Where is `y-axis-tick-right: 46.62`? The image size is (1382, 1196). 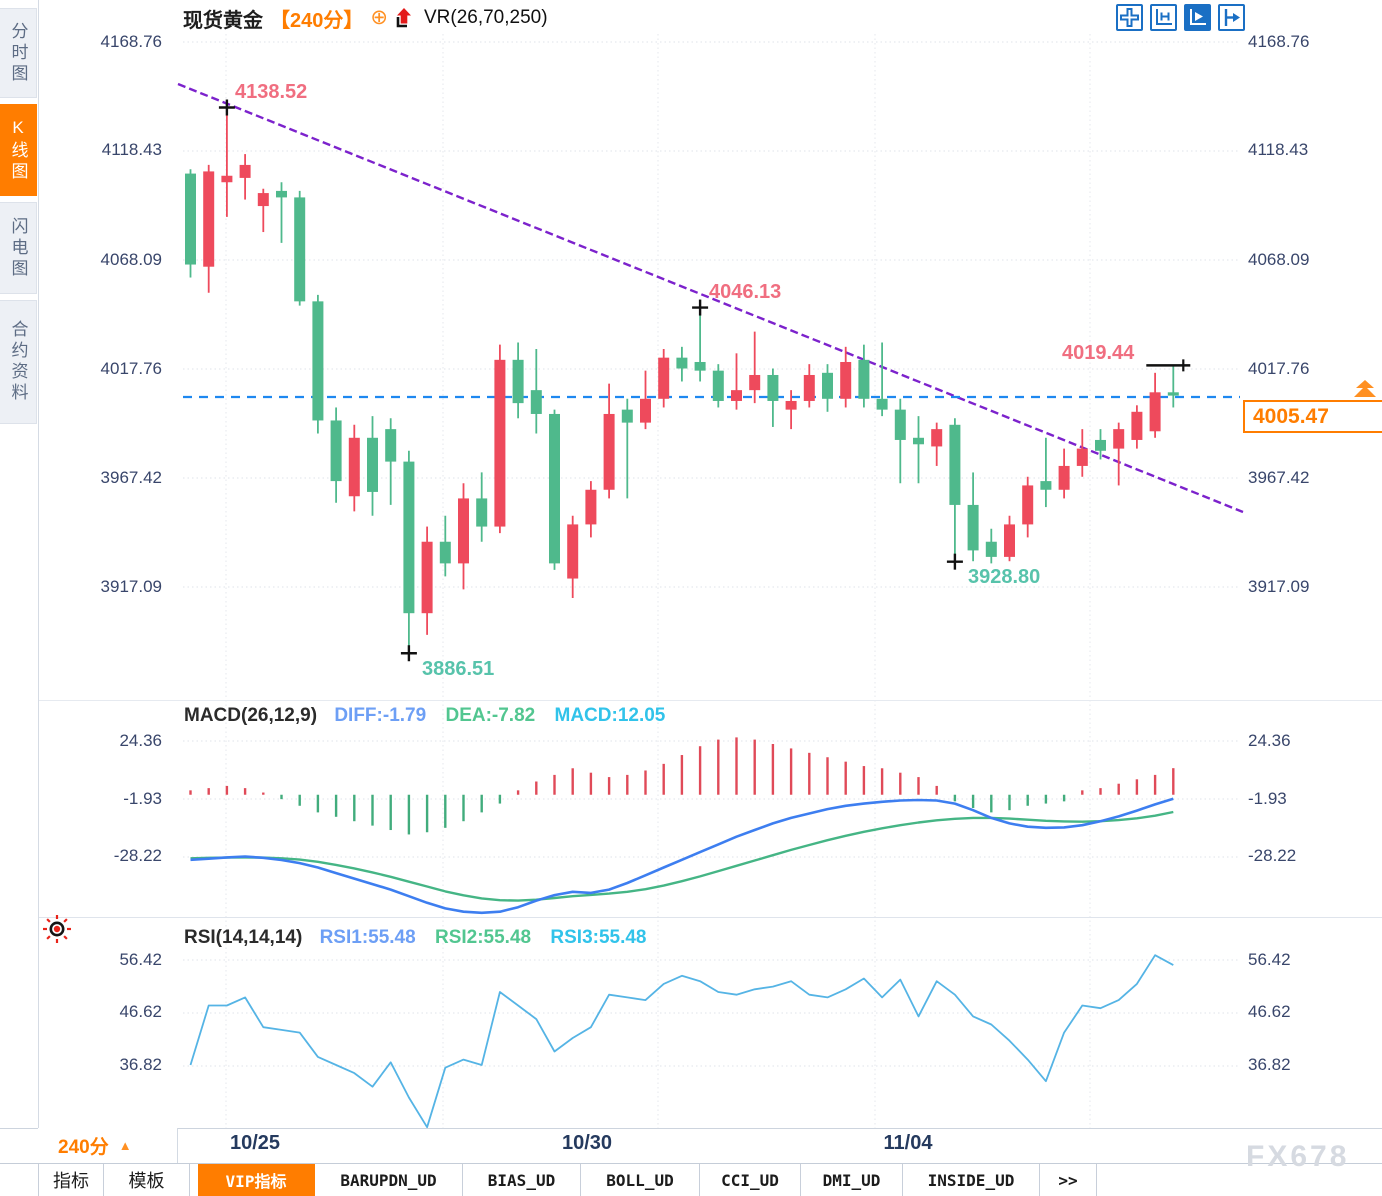 y-axis-tick-right: 46.62 is located at coordinates (1269, 1011).